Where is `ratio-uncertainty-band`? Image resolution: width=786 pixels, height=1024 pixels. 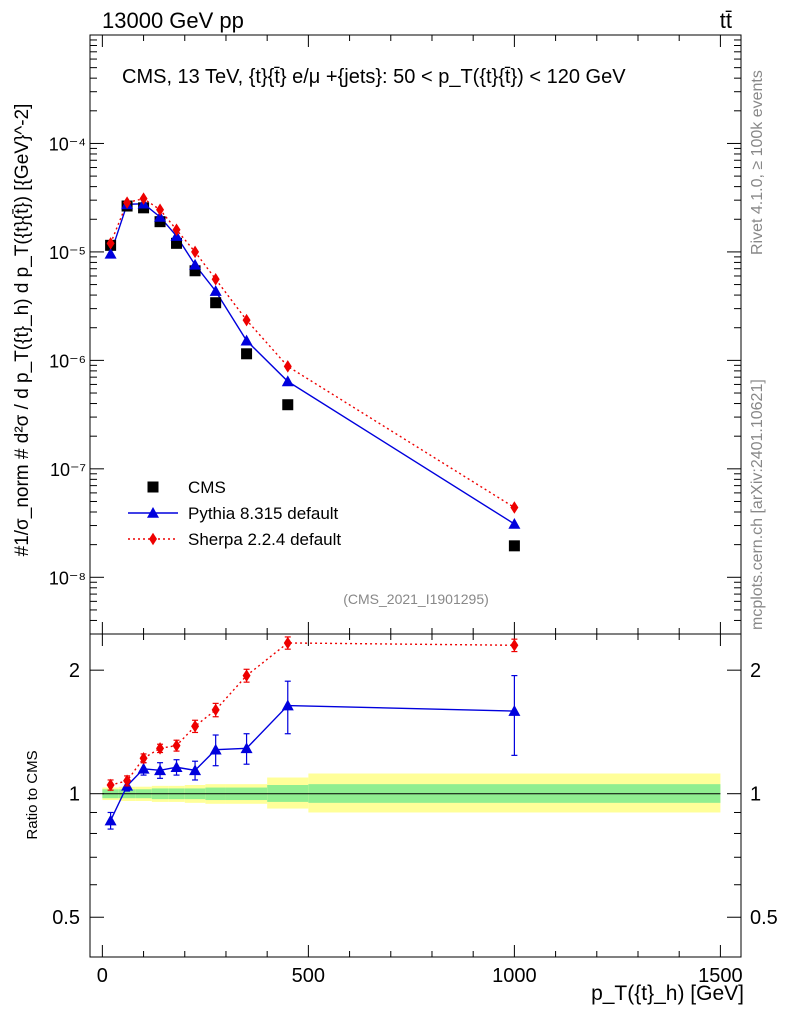
ratio-uncertainty-band is located at coordinates (411, 793).